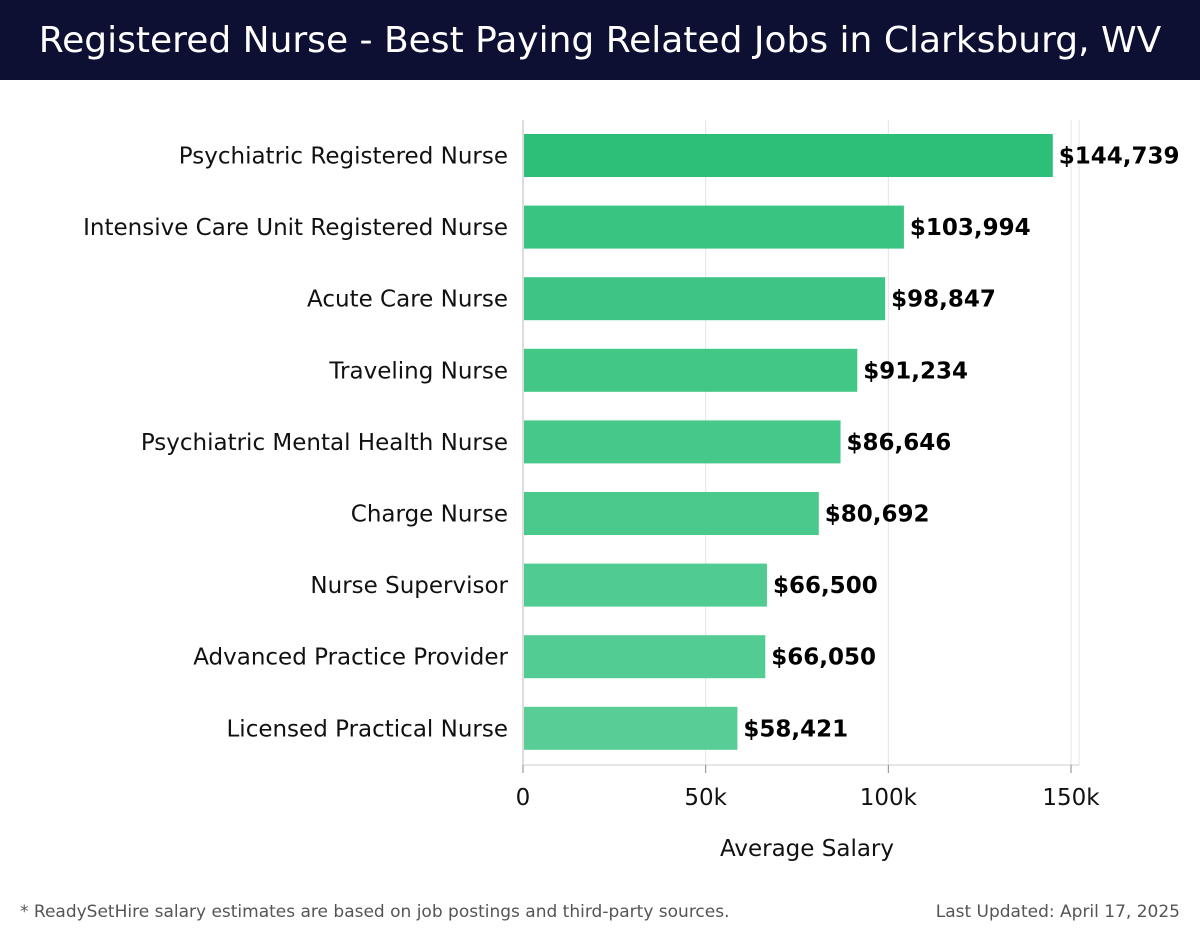 Image resolution: width=1200 pixels, height=940 pixels. I want to click on value-label: $98,847, so click(943, 300).